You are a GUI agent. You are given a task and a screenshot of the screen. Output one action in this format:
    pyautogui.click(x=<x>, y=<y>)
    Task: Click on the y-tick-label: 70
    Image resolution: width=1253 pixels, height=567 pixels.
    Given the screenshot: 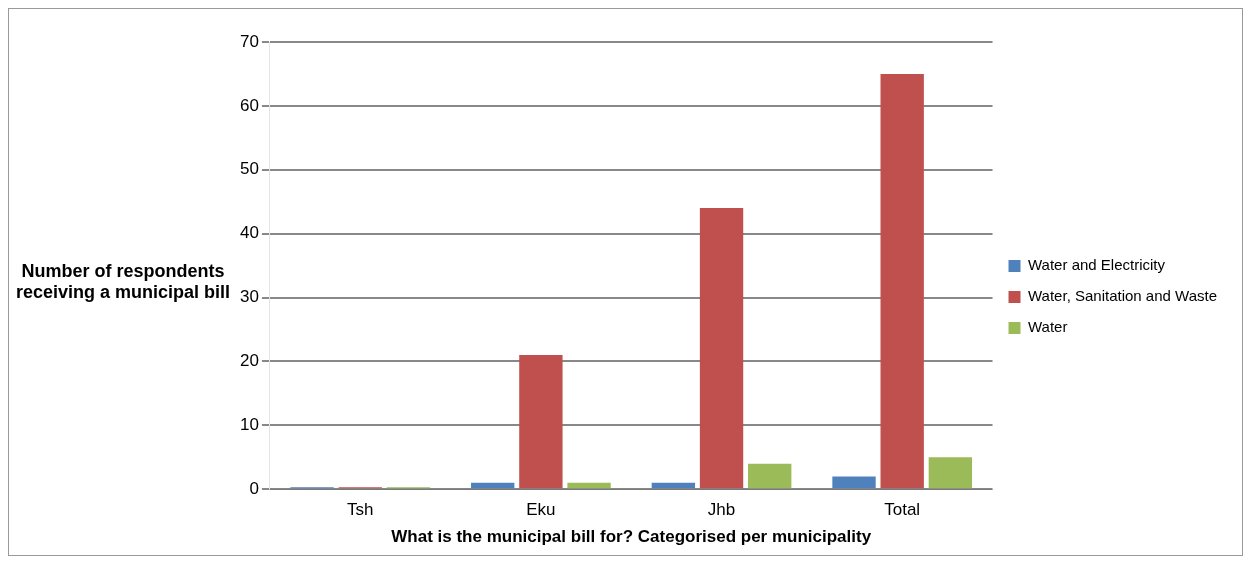 What is the action you would take?
    pyautogui.click(x=249, y=41)
    